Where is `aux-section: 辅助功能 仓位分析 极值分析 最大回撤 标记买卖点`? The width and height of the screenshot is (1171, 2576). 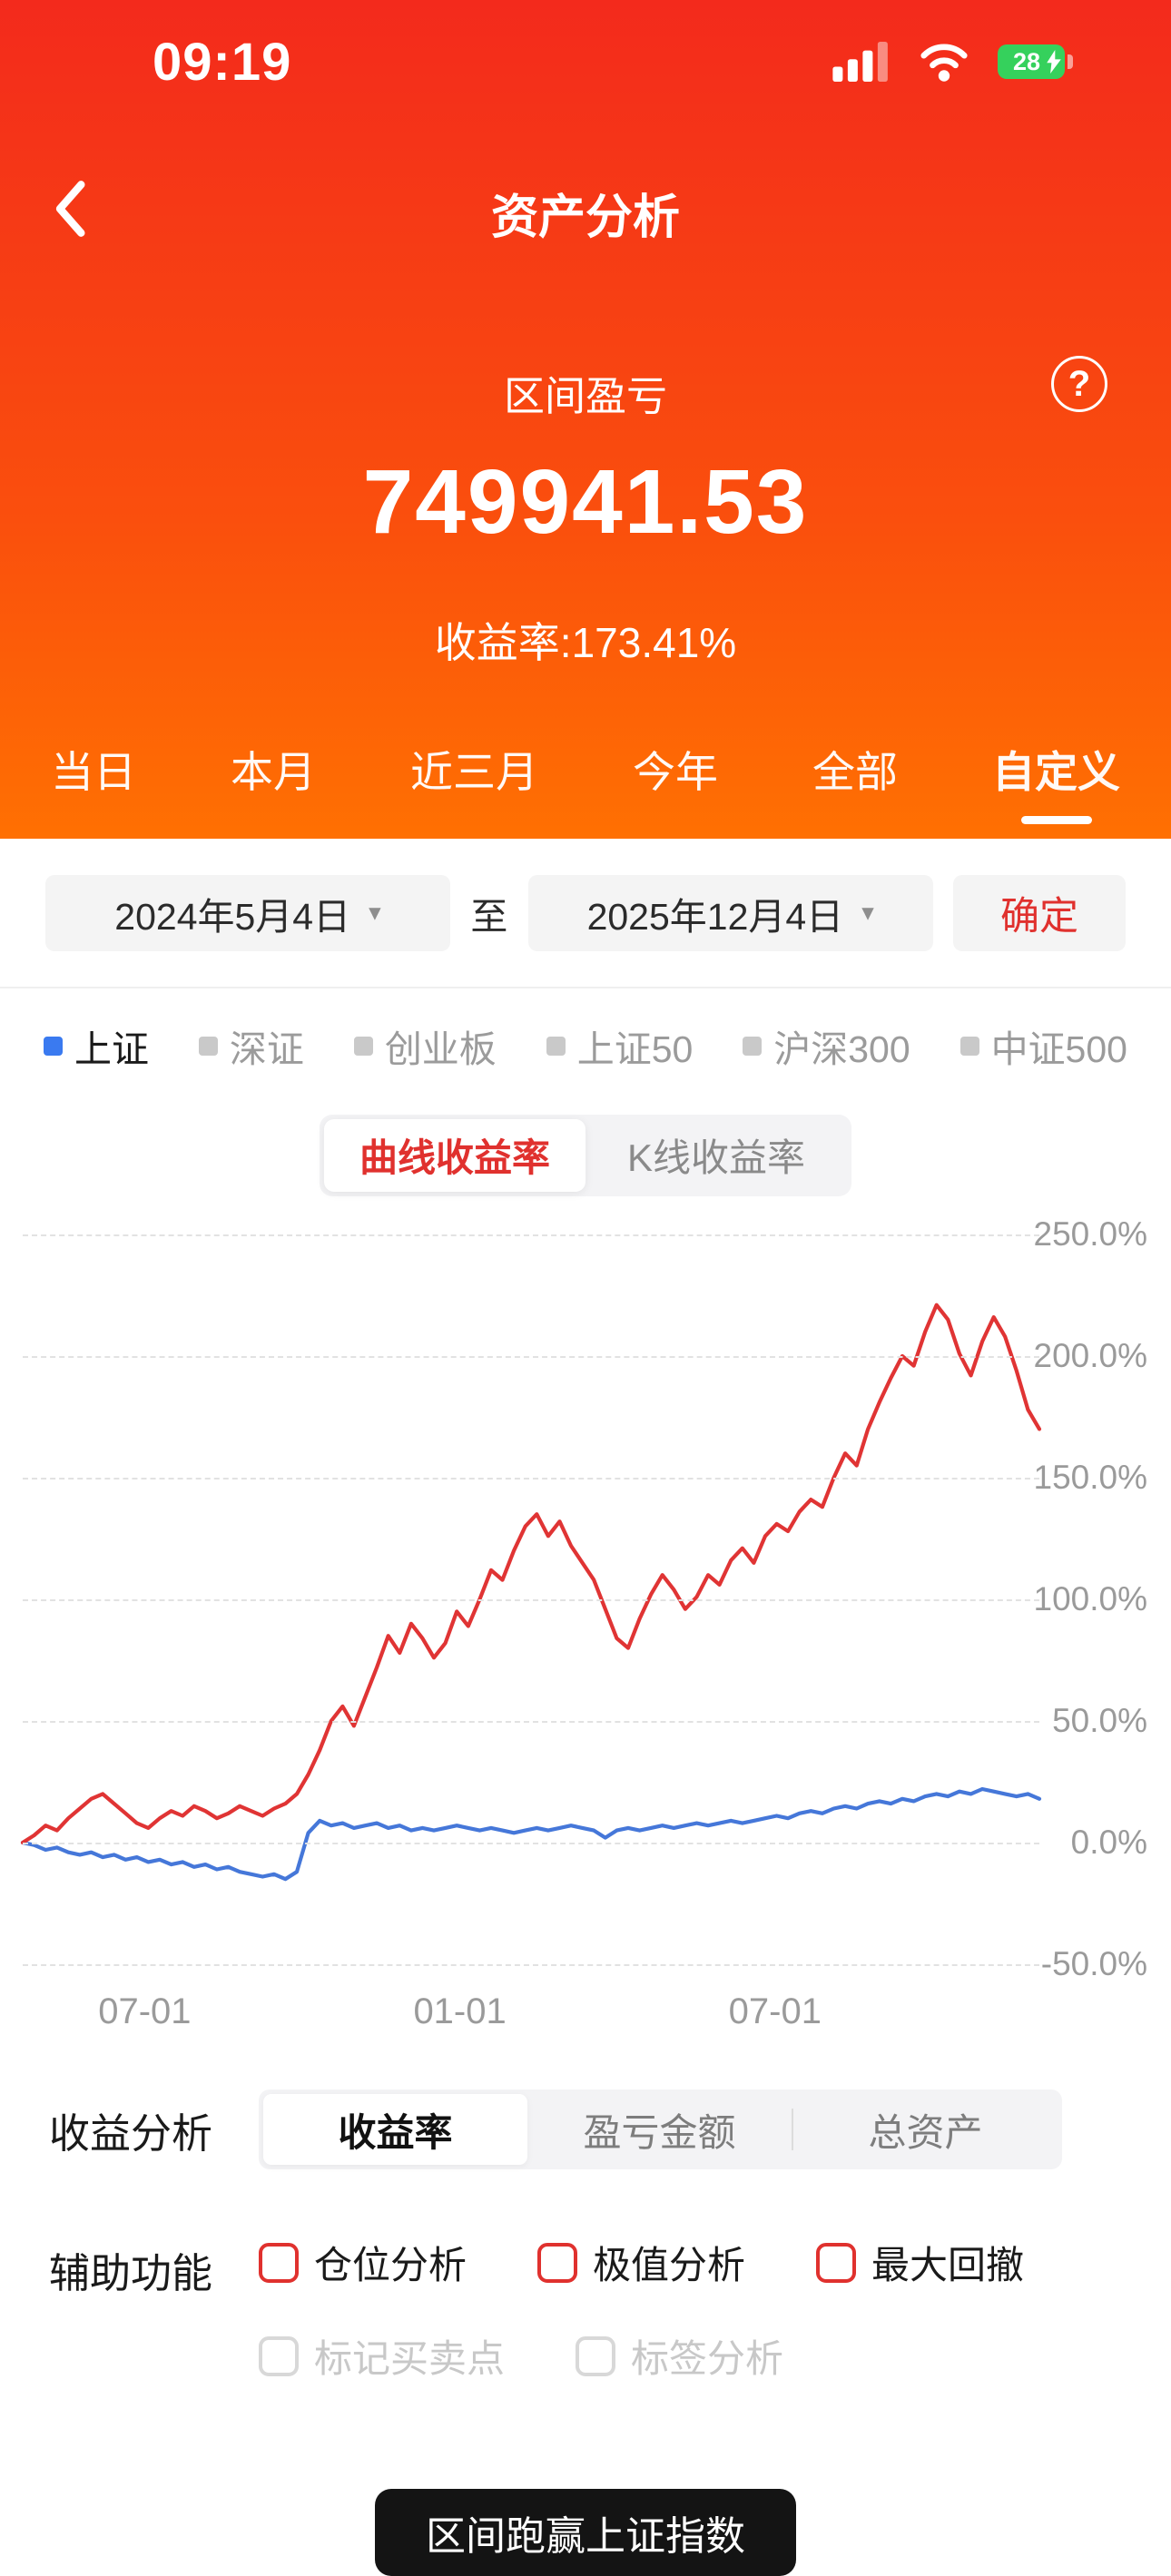 aux-section: 辅助功能 仓位分析 极值分析 最大回撤 标记买卖点 is located at coordinates (586, 2309).